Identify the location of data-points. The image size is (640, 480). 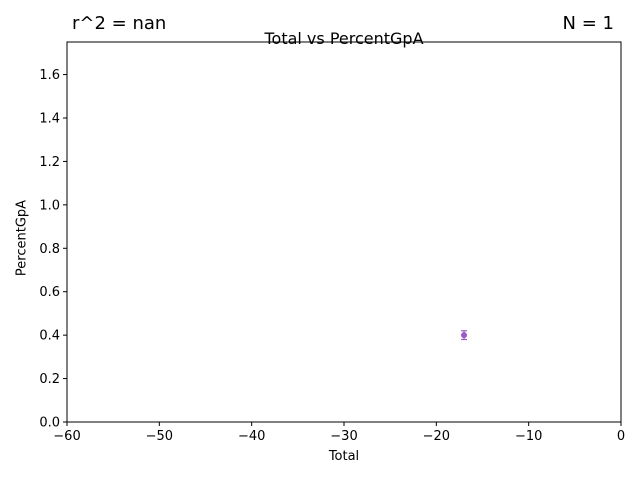
(464, 335).